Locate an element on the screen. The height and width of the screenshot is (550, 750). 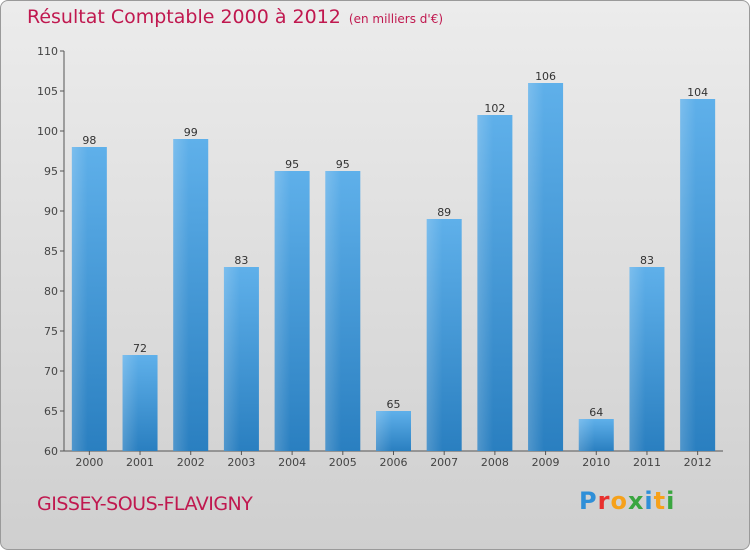
value-label: 99 is located at coordinates (191, 132).